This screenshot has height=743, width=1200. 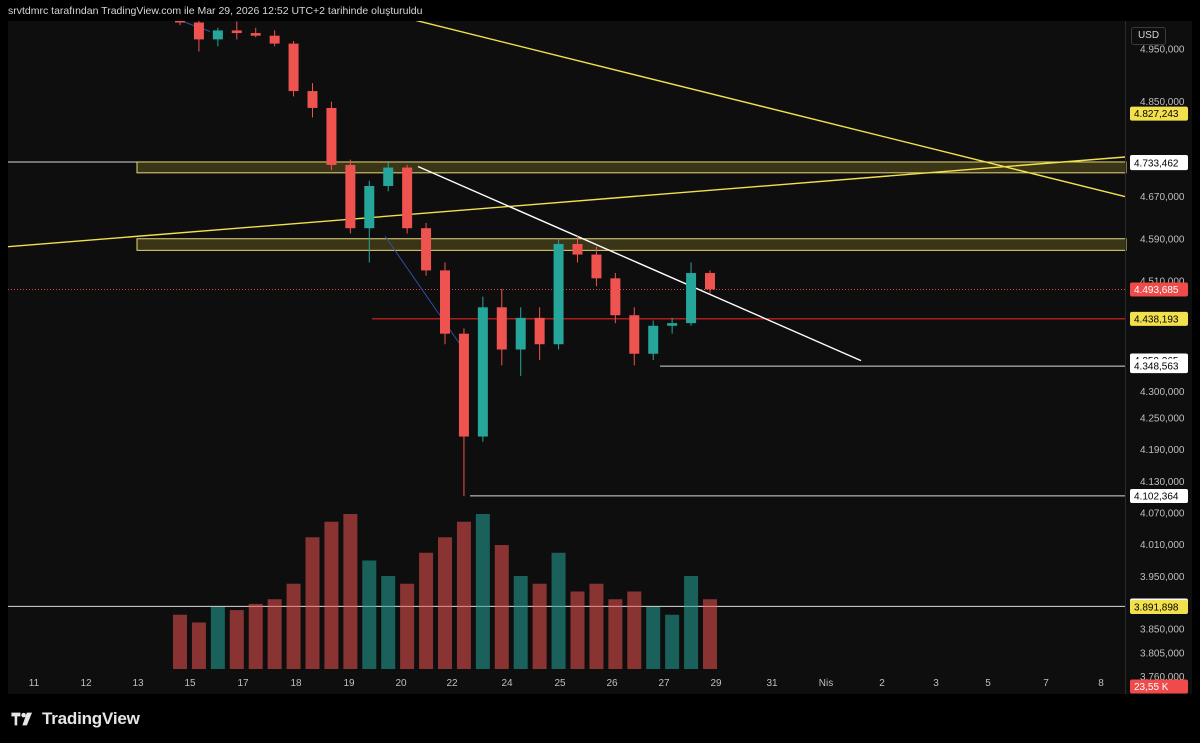 What do you see at coordinates (1156, 367) in the screenshot?
I see `price-tag-label: 4.348,563` at bounding box center [1156, 367].